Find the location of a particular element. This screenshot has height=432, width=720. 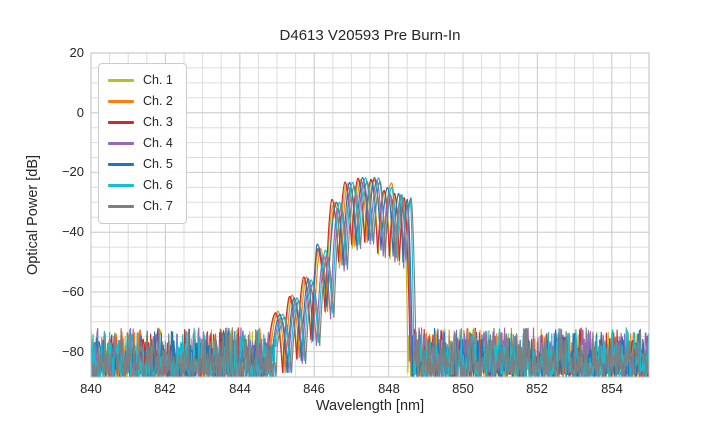

y-tick-label: −20 is located at coordinates (72, 171).